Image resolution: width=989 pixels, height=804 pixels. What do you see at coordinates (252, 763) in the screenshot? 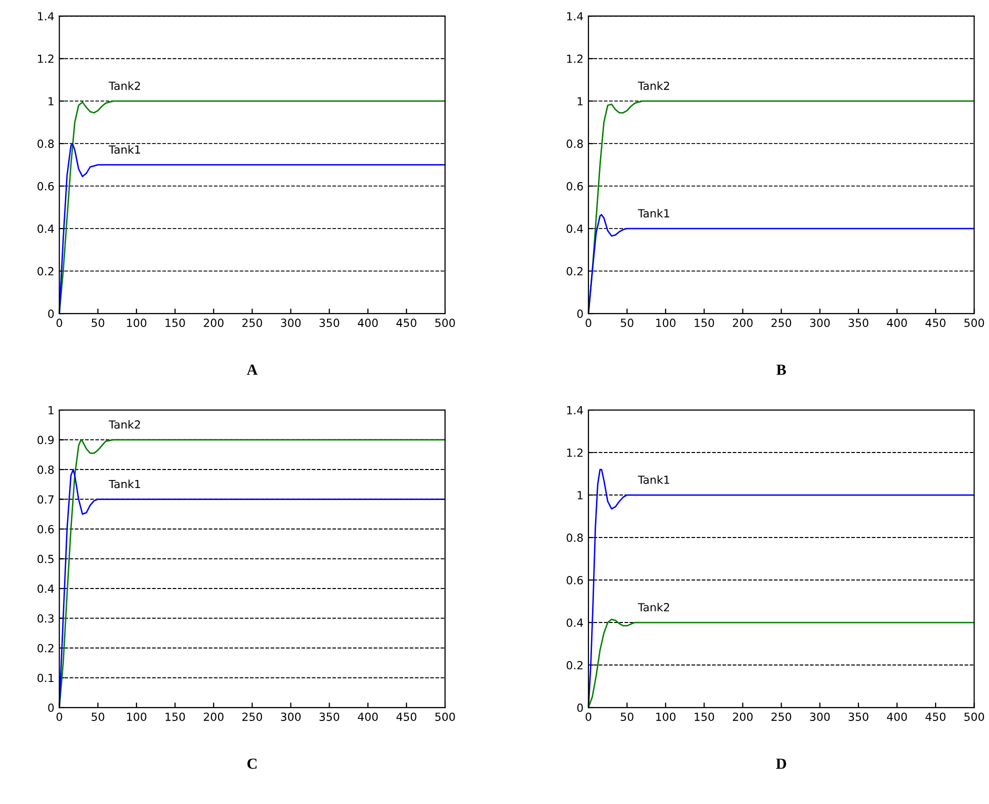
I see `text: C` at bounding box center [252, 763].